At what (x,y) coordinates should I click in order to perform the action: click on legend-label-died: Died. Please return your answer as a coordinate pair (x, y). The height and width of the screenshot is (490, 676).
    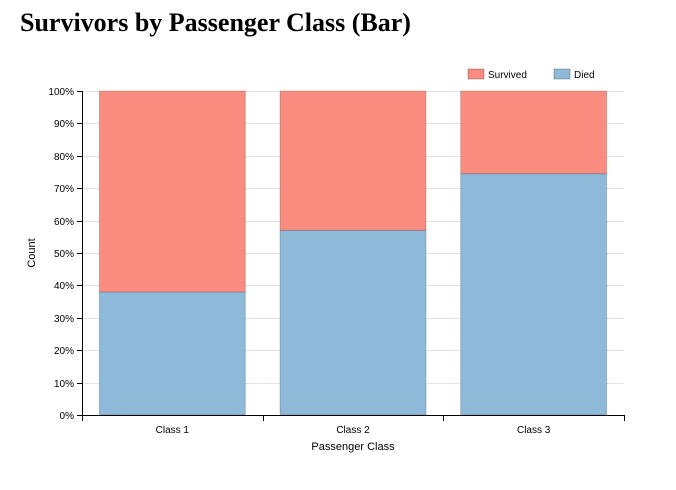
    Looking at the image, I should click on (584, 75).